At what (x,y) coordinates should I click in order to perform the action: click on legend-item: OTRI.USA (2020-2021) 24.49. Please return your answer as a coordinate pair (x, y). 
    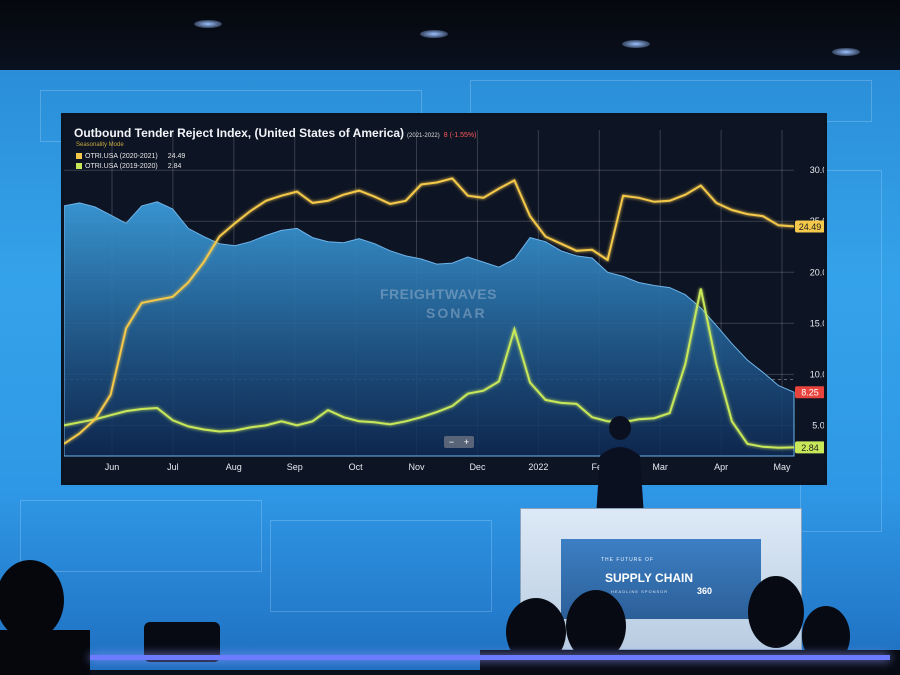
    Looking at the image, I should click on (130, 157).